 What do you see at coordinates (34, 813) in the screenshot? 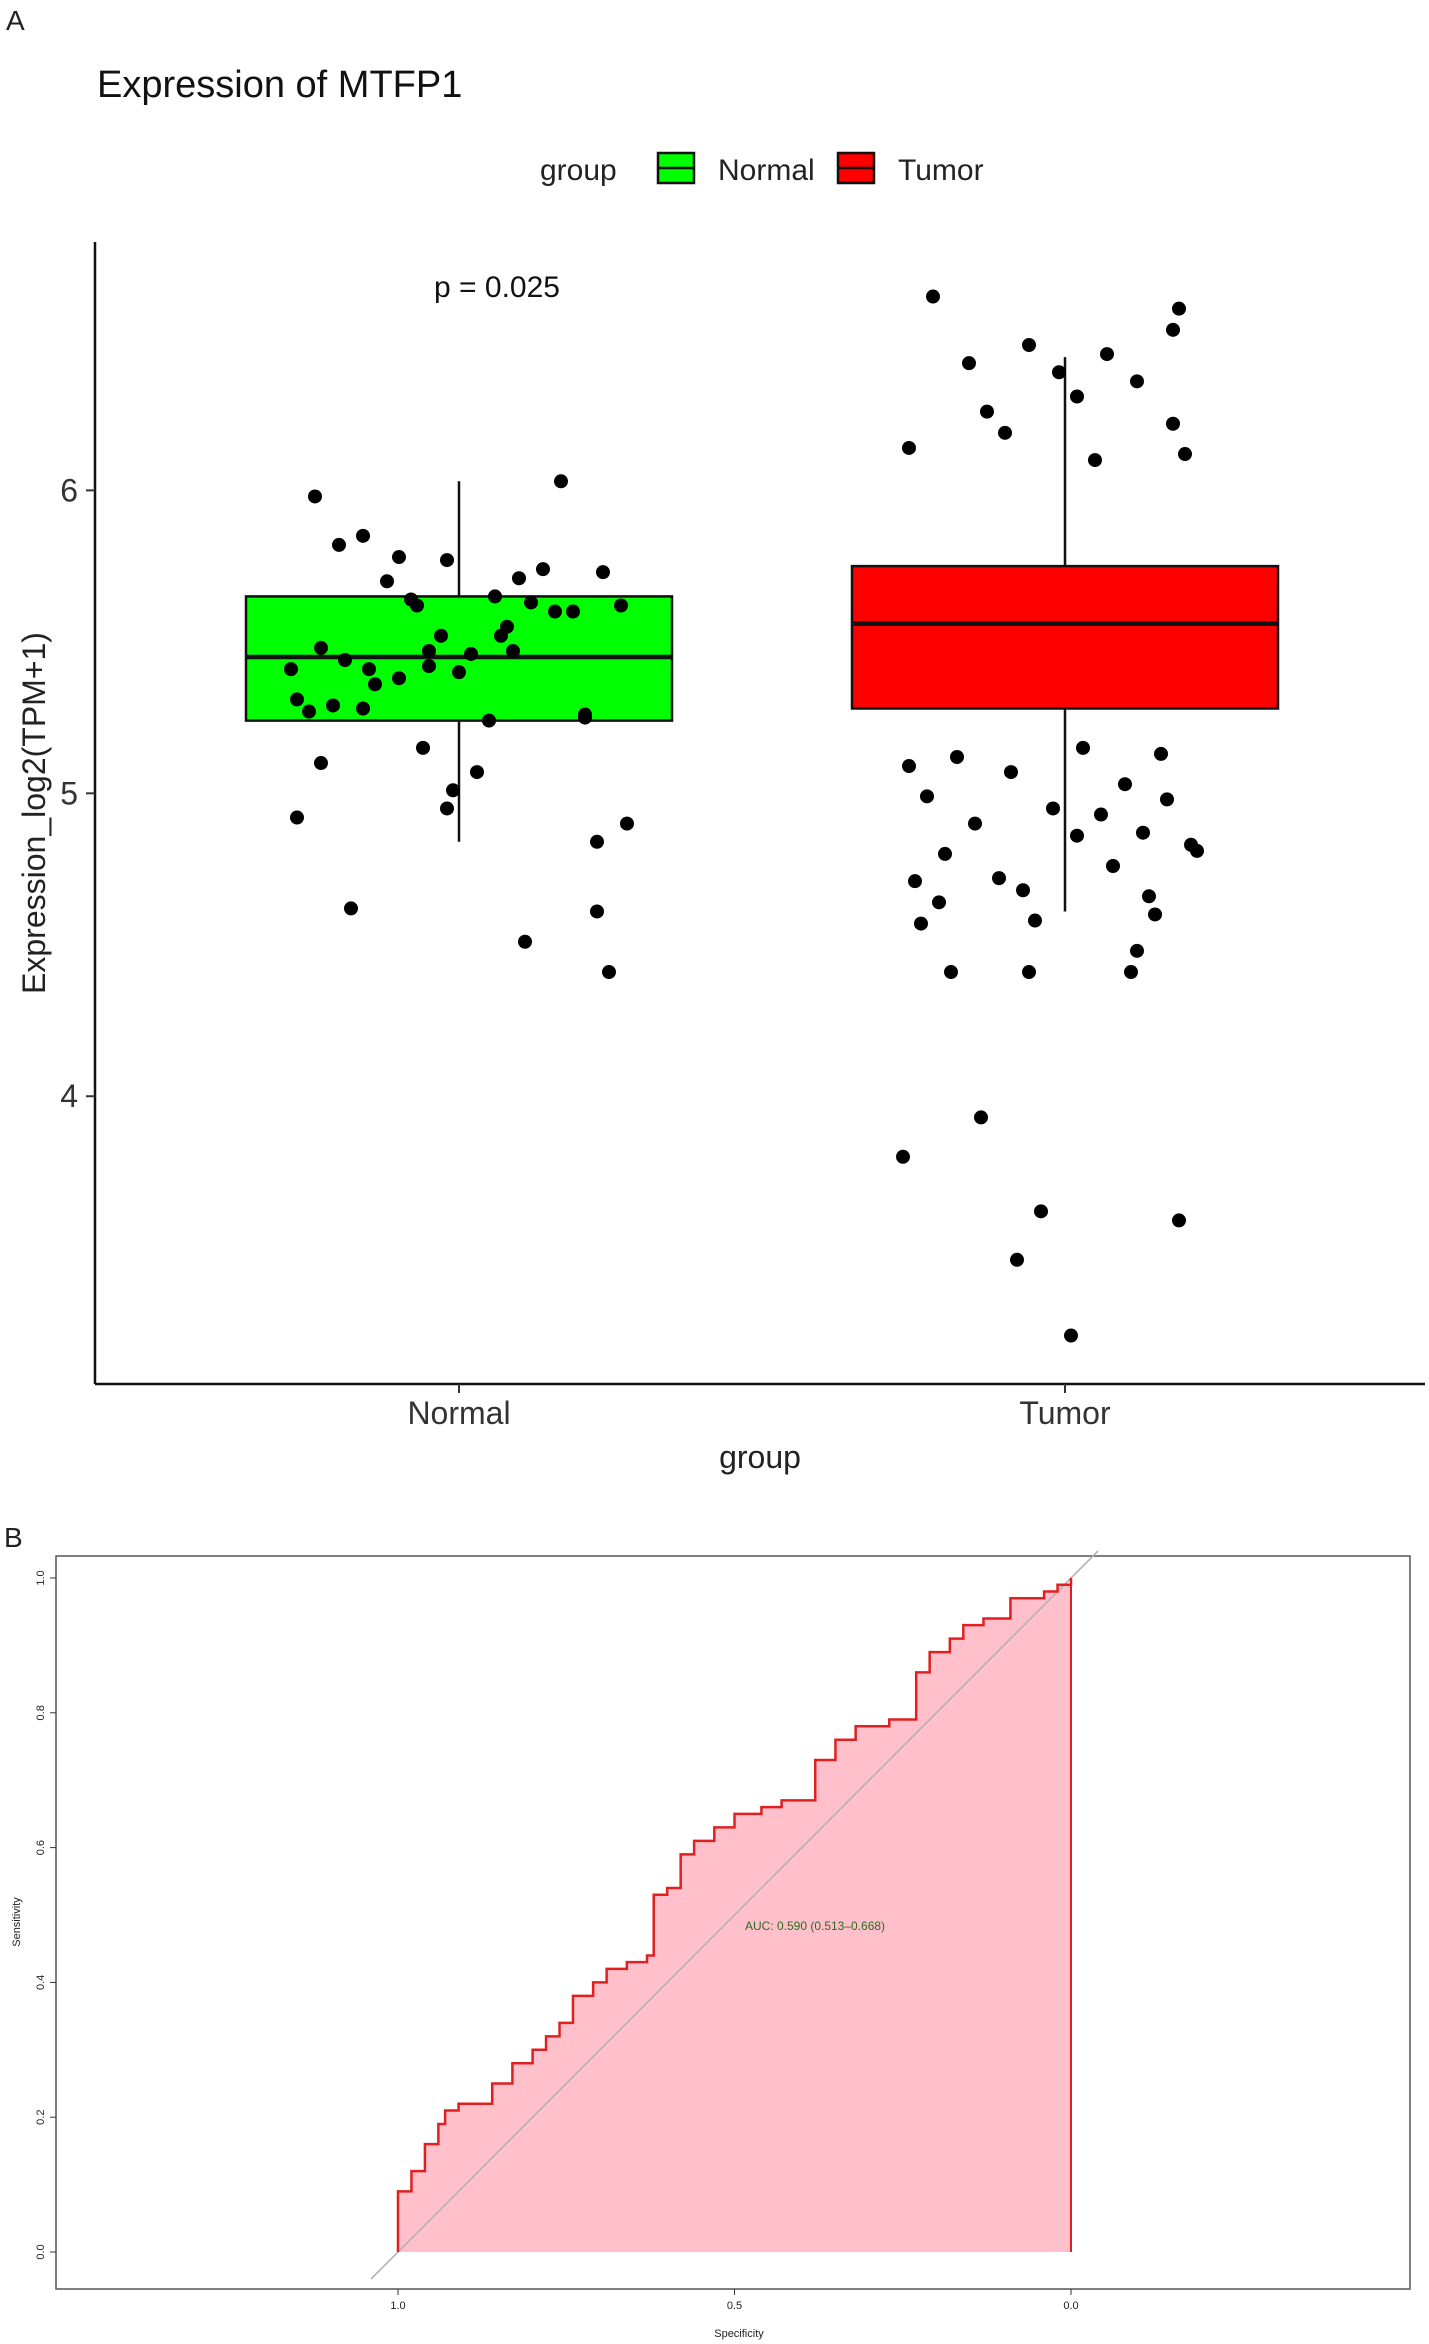
I see `boxplot-y-axis-title: Expression_log2(TPM+1)` at bounding box center [34, 813].